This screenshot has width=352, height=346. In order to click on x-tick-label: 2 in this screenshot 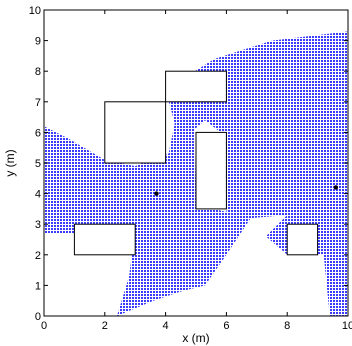, I will do `click(105, 326)`.